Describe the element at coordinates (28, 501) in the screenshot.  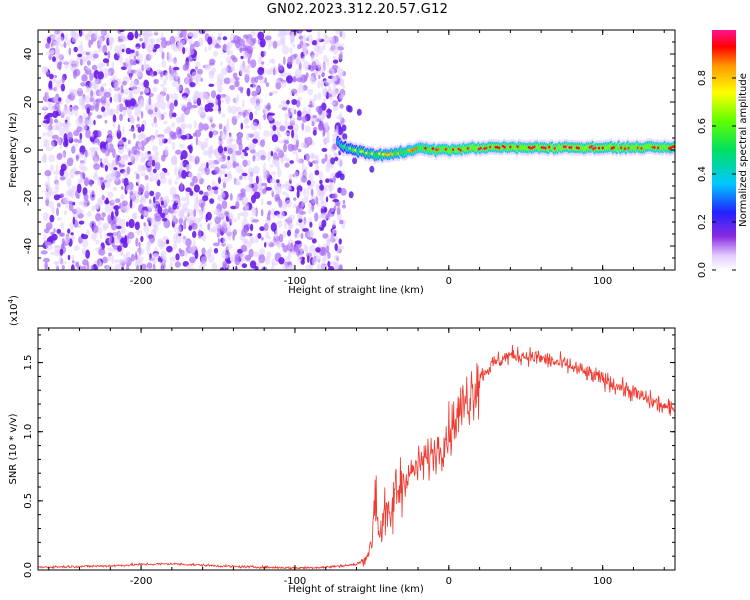
I see `y-tick-label: 0.5` at that location.